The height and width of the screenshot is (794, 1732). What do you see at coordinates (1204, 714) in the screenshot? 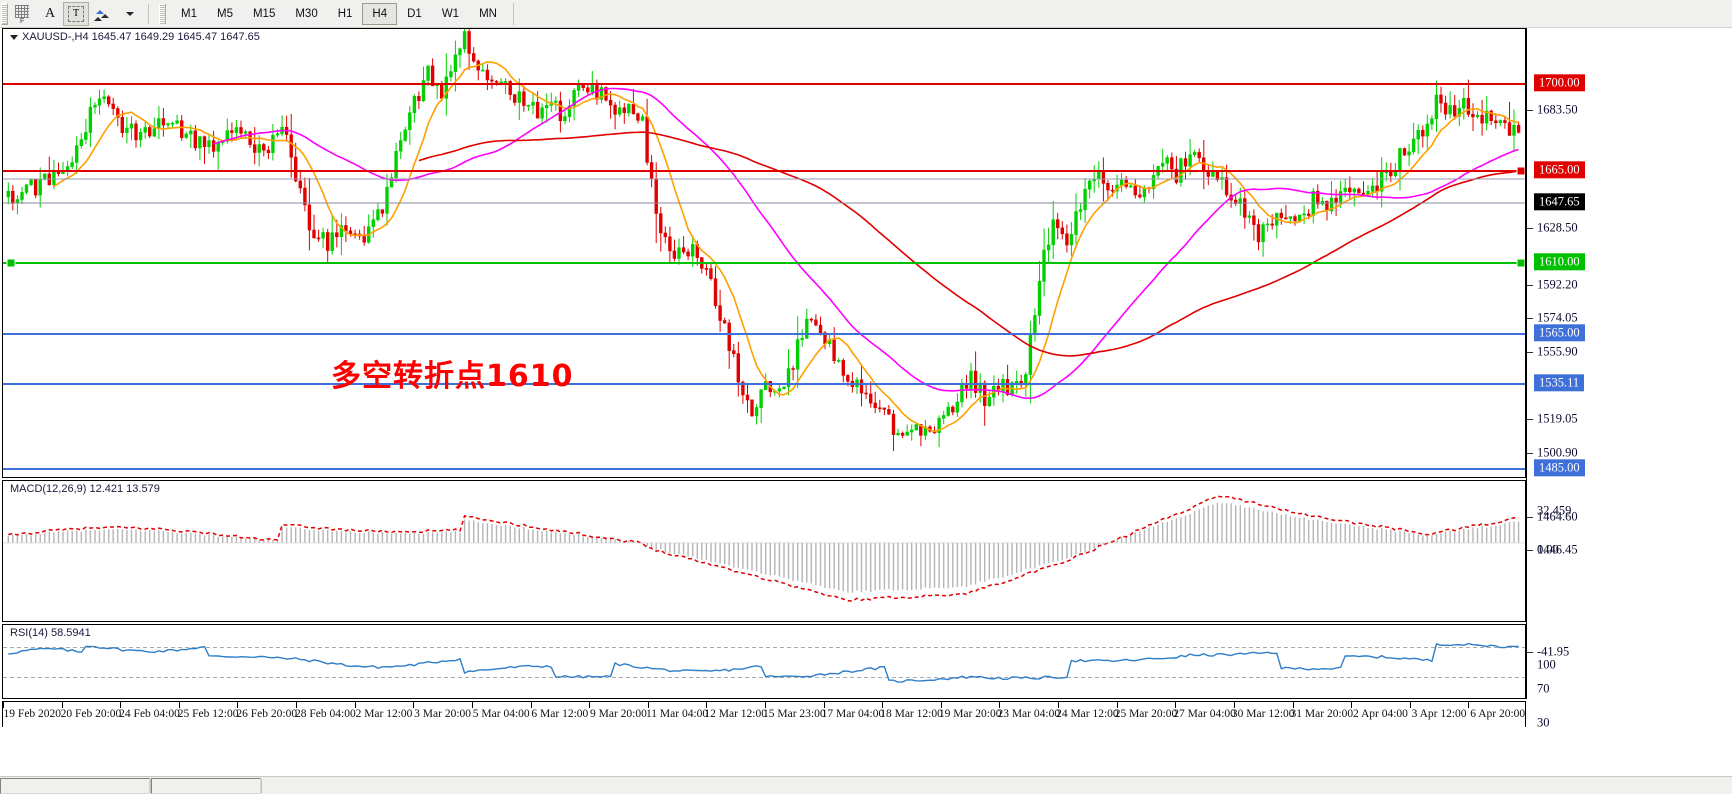
I see `time-tick-label: 27 Mar 04:00` at bounding box center [1204, 714].